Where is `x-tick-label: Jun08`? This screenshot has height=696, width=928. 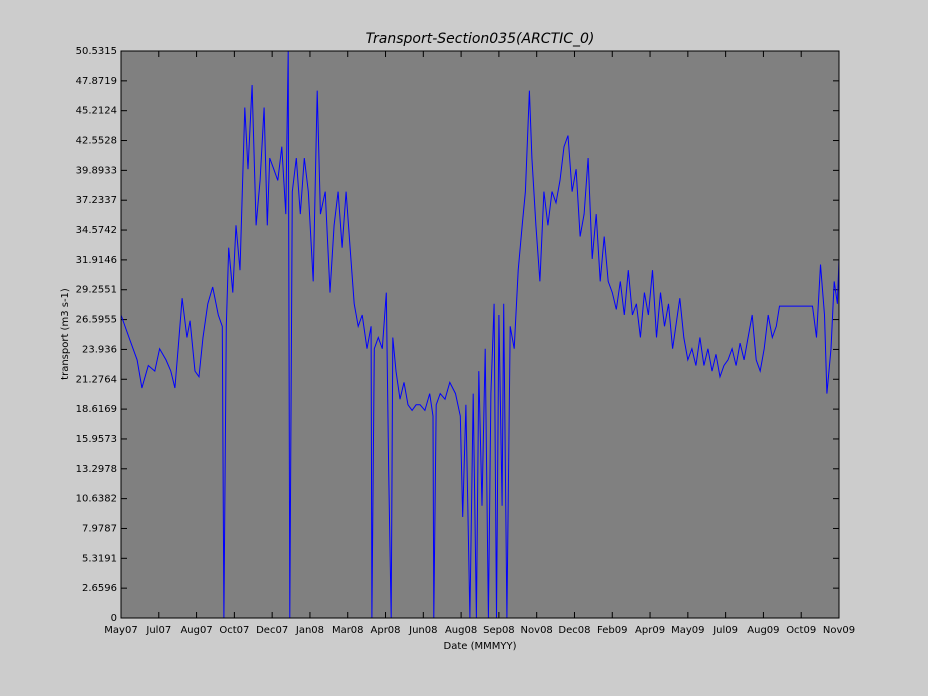
x-tick-label: Jun08 is located at coordinates (422, 630).